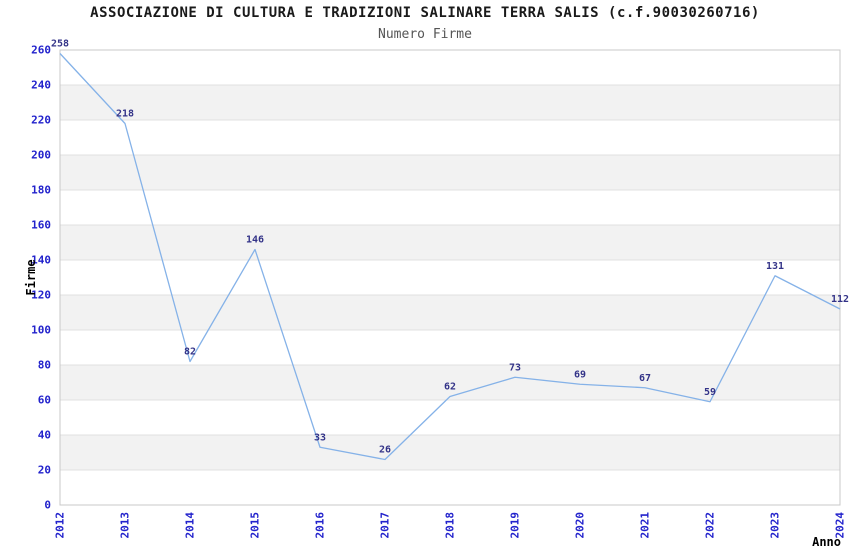  What do you see at coordinates (125, 525) in the screenshot?
I see `x-tick-label: 2013` at bounding box center [125, 525].